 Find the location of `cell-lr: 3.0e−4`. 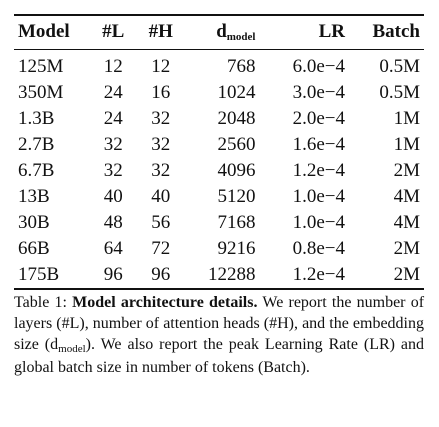

cell-lr: 3.0e−4 is located at coordinates (318, 92).